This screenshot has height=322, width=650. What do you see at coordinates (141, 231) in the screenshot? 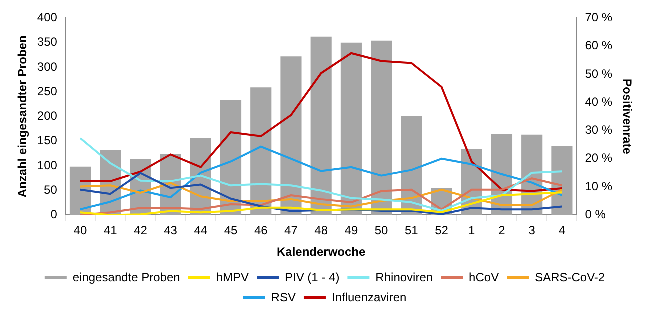
I see `x-tick-label: 42` at bounding box center [141, 231].